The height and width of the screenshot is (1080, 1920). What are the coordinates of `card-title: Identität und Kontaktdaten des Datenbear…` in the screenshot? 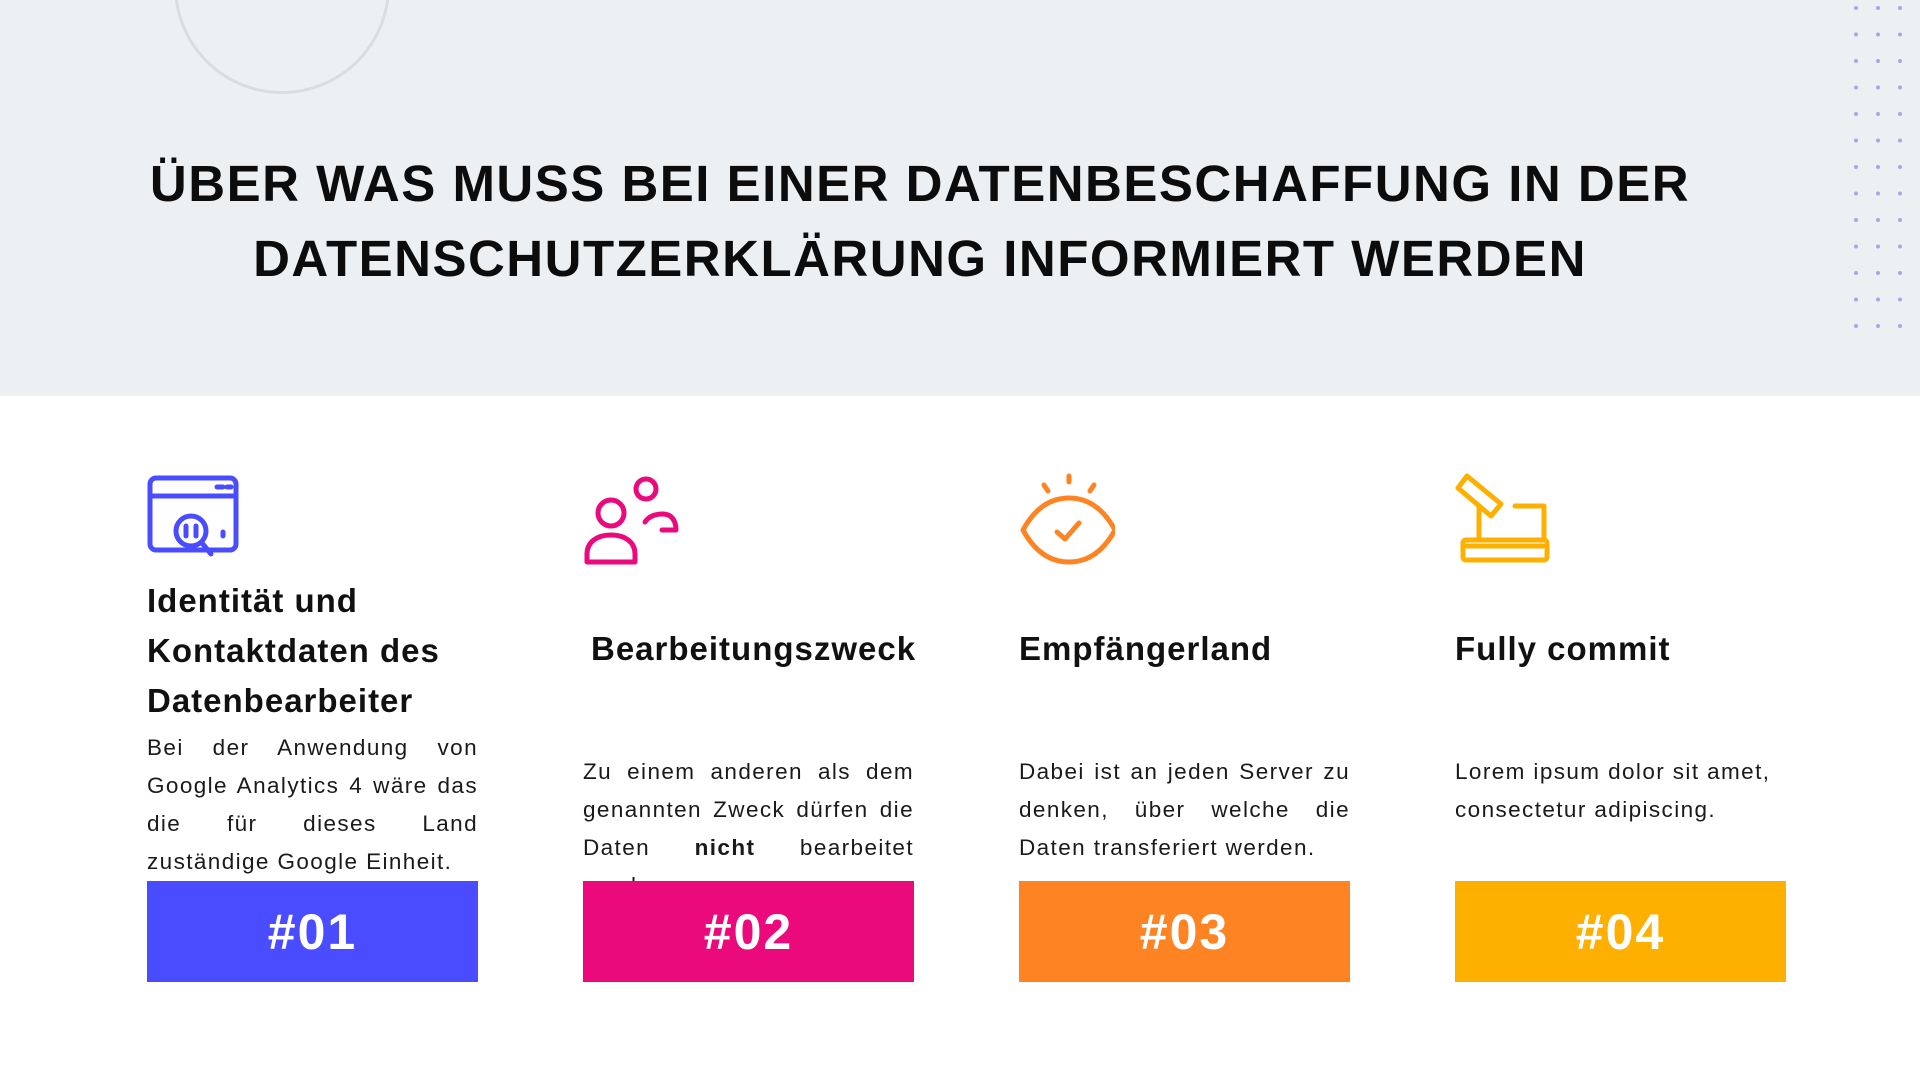 It's located at (293, 650).